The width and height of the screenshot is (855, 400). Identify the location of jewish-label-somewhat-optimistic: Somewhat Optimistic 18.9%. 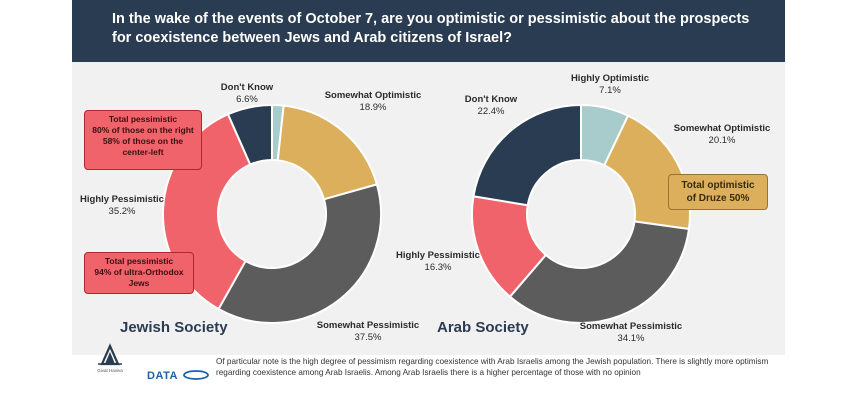
(373, 102).